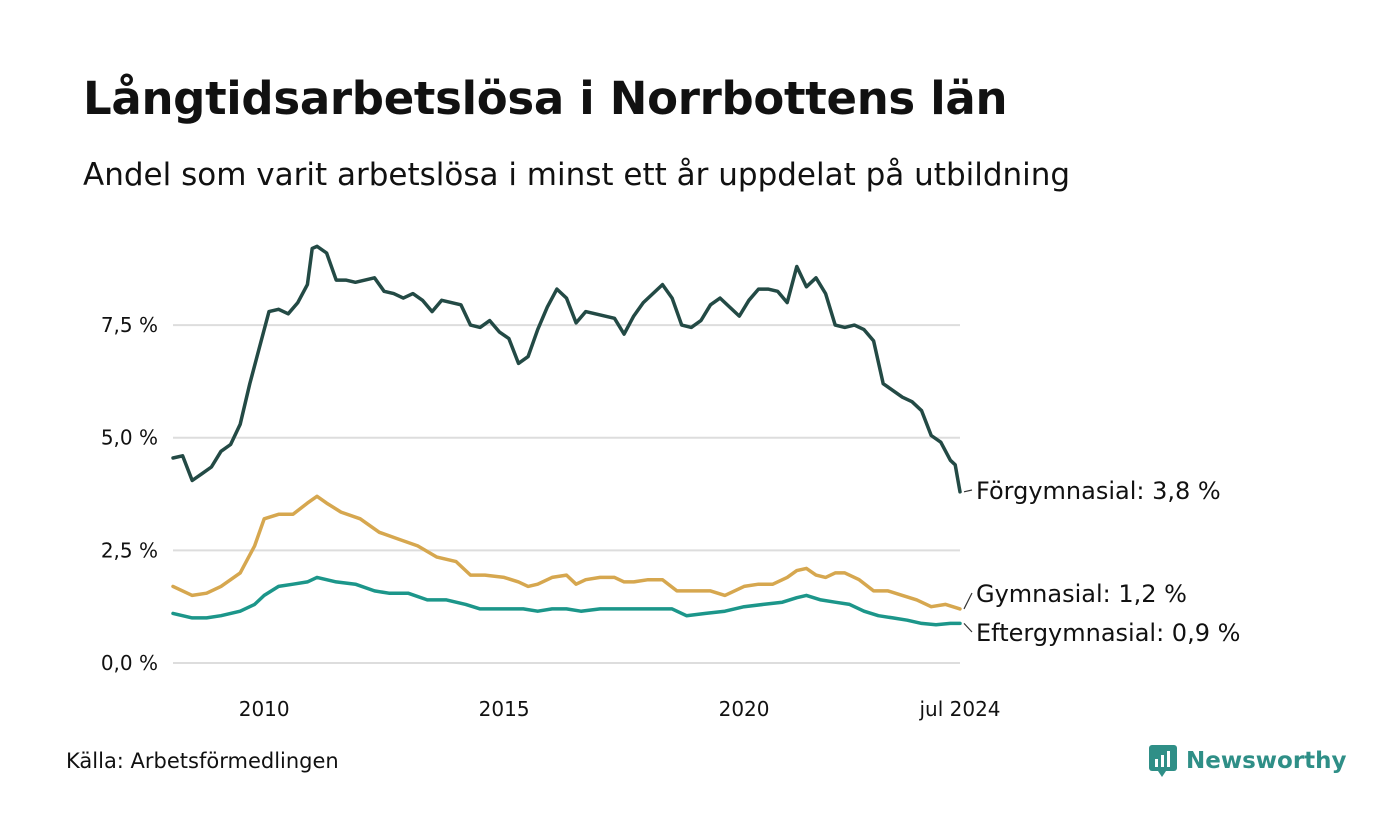 Image resolution: width=1400 pixels, height=840 pixels. Describe the element at coordinates (504, 709) in the screenshot. I see `x-tick-label: 2015` at that location.